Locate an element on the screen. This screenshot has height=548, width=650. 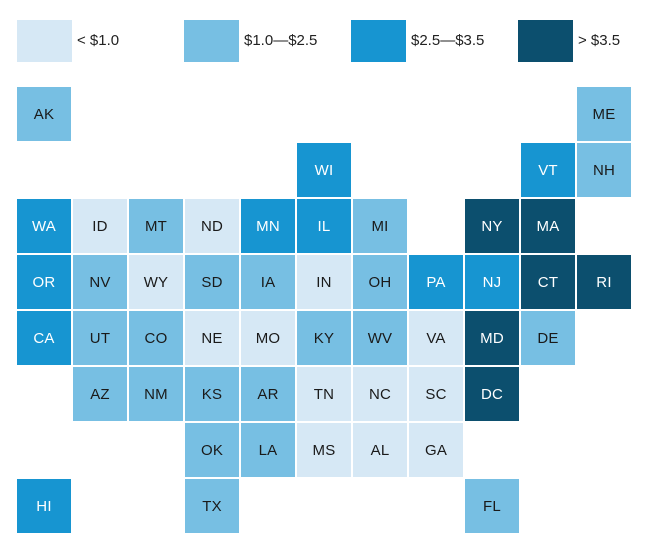
state-tile-nm: NM is located at coordinates (156, 394).